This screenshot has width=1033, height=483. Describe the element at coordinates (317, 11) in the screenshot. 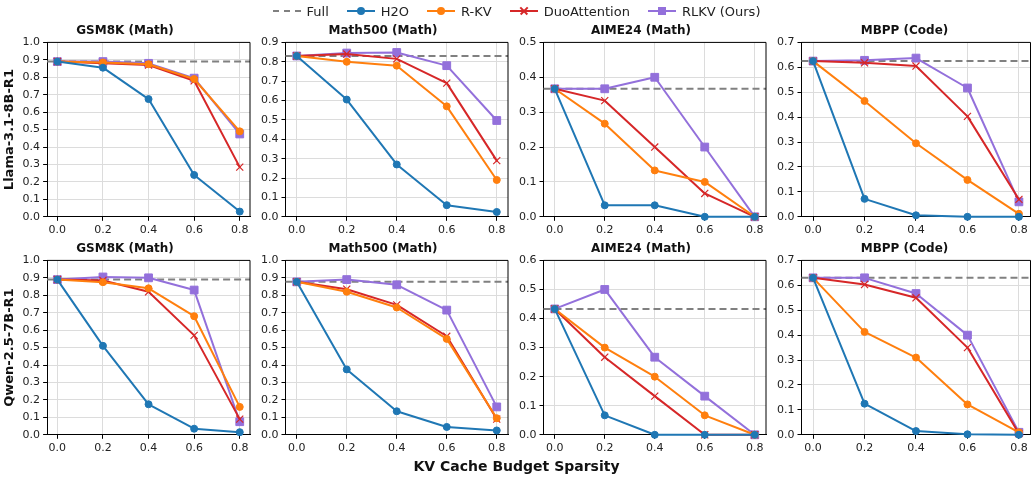

I see `legend-label: Full` at that location.